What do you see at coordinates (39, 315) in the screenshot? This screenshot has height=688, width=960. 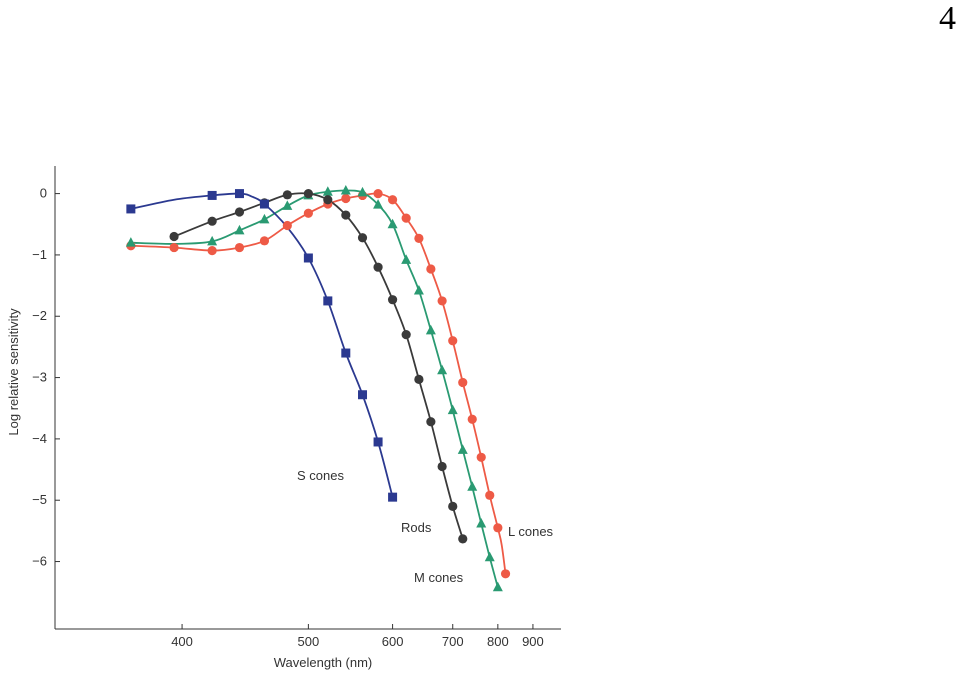 I see `y-tick-label: −2` at bounding box center [39, 315].